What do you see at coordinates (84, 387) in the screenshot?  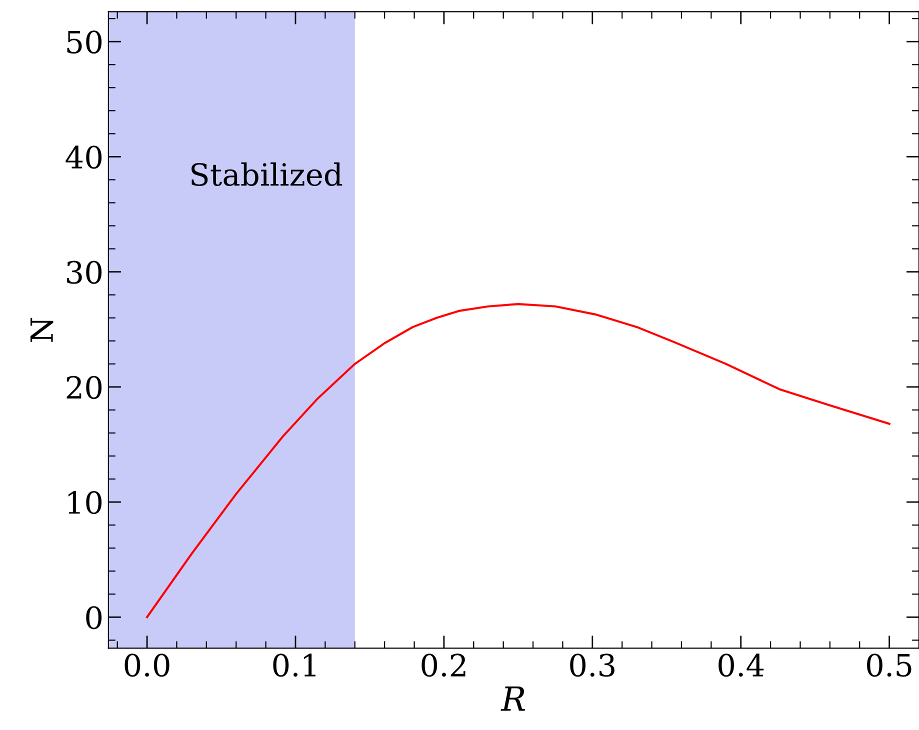 I see `y-tick-label: 20` at bounding box center [84, 387].